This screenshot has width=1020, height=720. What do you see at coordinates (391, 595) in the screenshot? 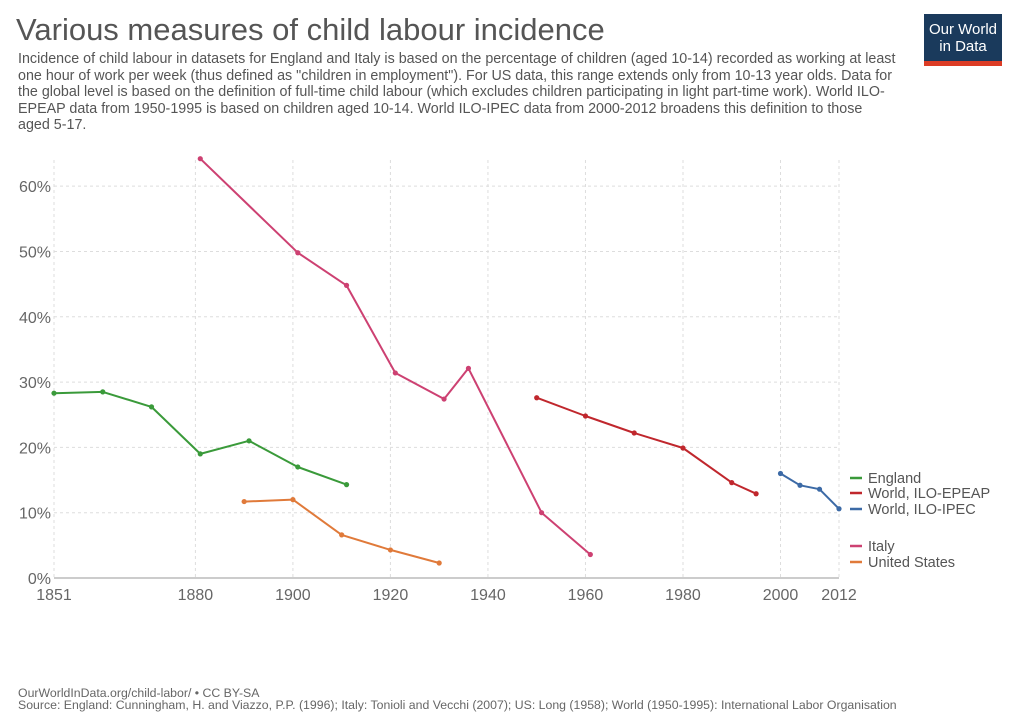
I see `x-tick-label: 1920` at bounding box center [391, 595].